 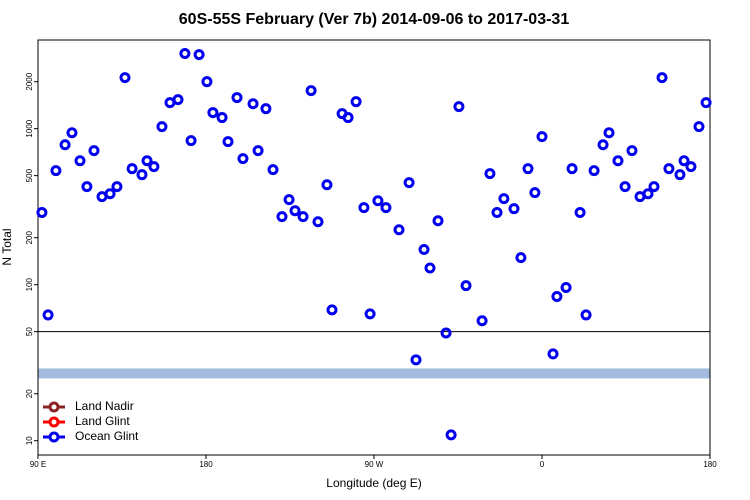 I want to click on y-tick-label: 10, so click(x=29, y=440).